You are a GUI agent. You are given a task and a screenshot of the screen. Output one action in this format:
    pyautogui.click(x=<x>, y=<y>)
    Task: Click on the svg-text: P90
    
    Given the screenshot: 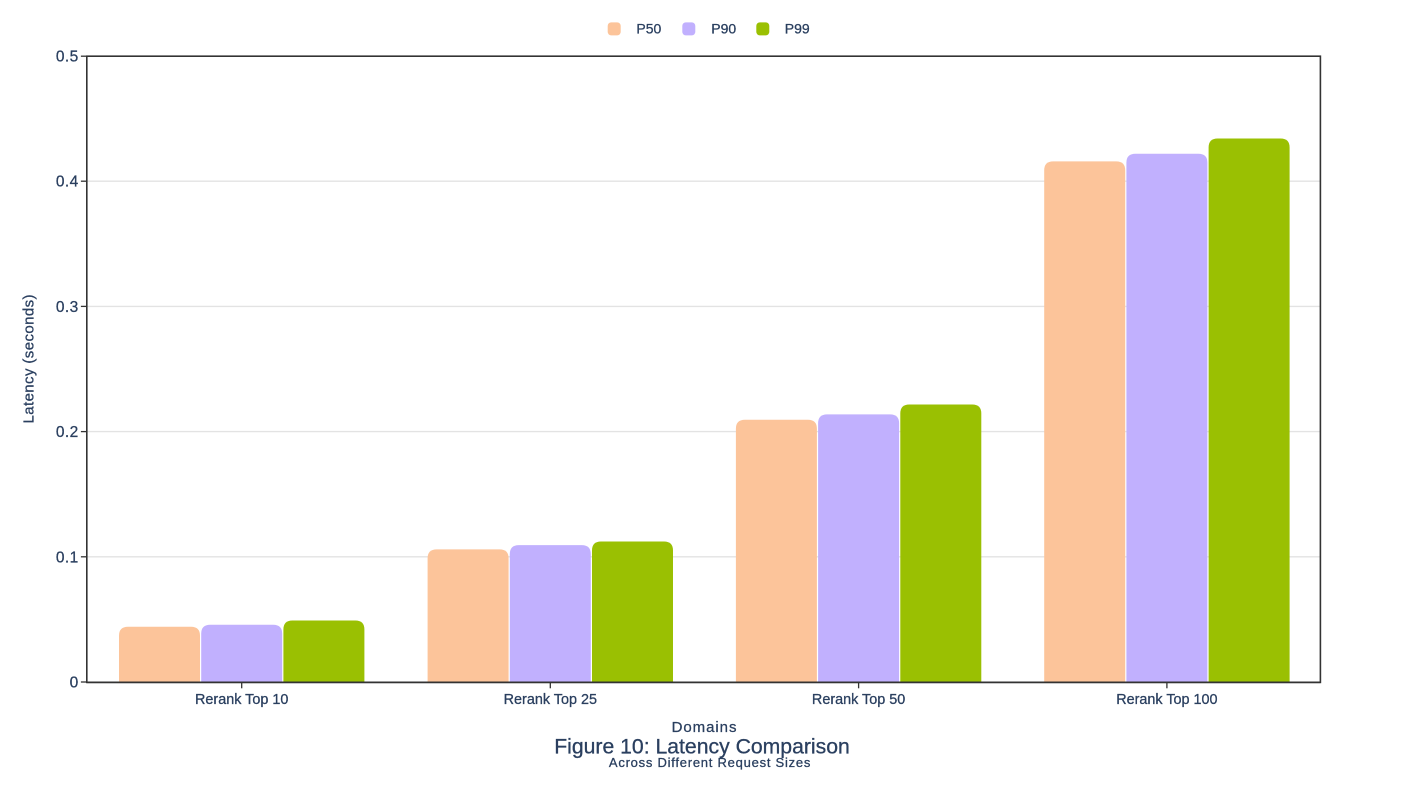 What is the action you would take?
    pyautogui.click(x=723, y=29)
    